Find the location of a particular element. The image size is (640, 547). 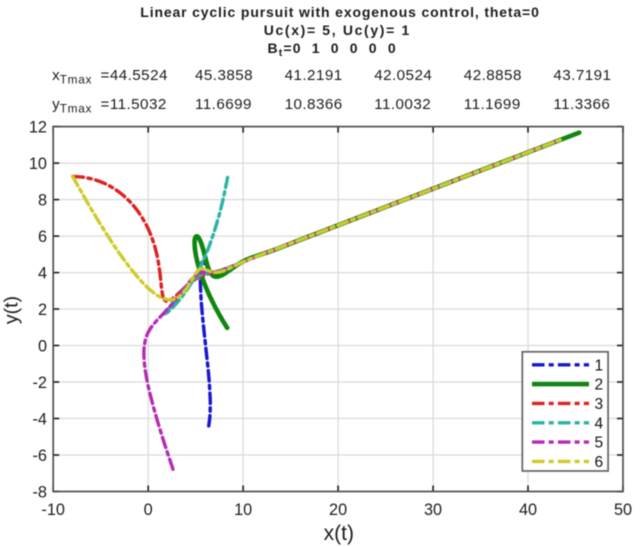

svg-text: 11.1699 is located at coordinates (492, 104).